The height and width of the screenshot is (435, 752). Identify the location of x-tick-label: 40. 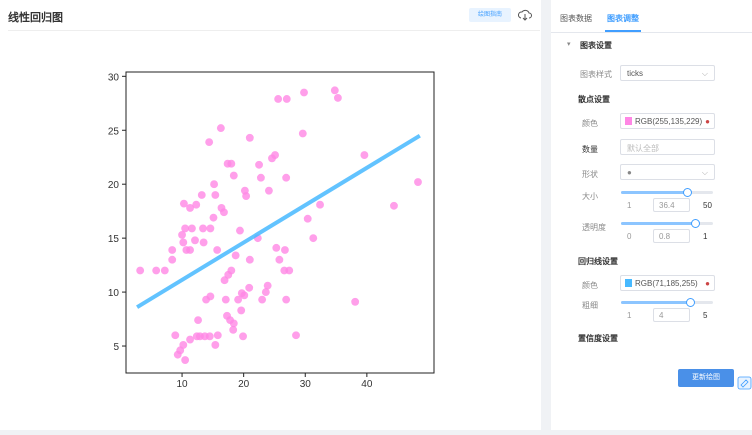
(367, 384).